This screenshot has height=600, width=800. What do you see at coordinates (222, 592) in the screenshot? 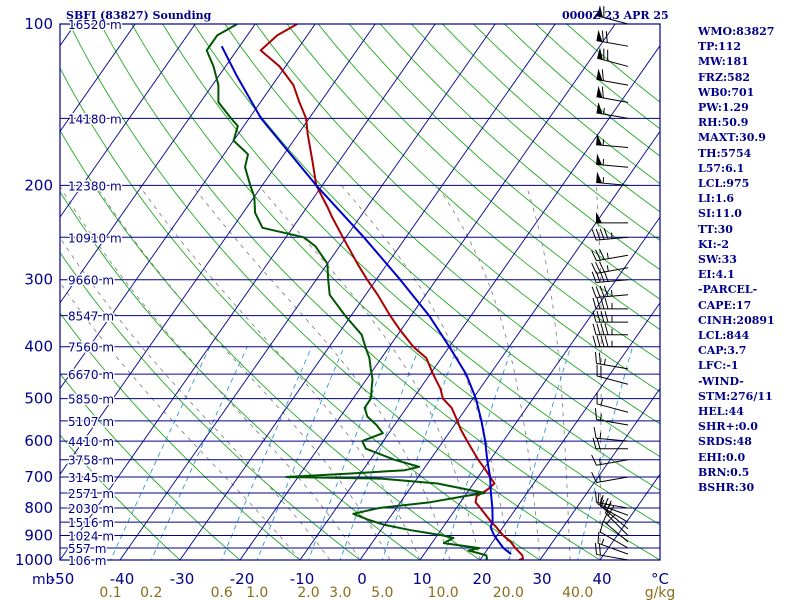
I see `mixing-ratio-label: 0.6` at bounding box center [222, 592].